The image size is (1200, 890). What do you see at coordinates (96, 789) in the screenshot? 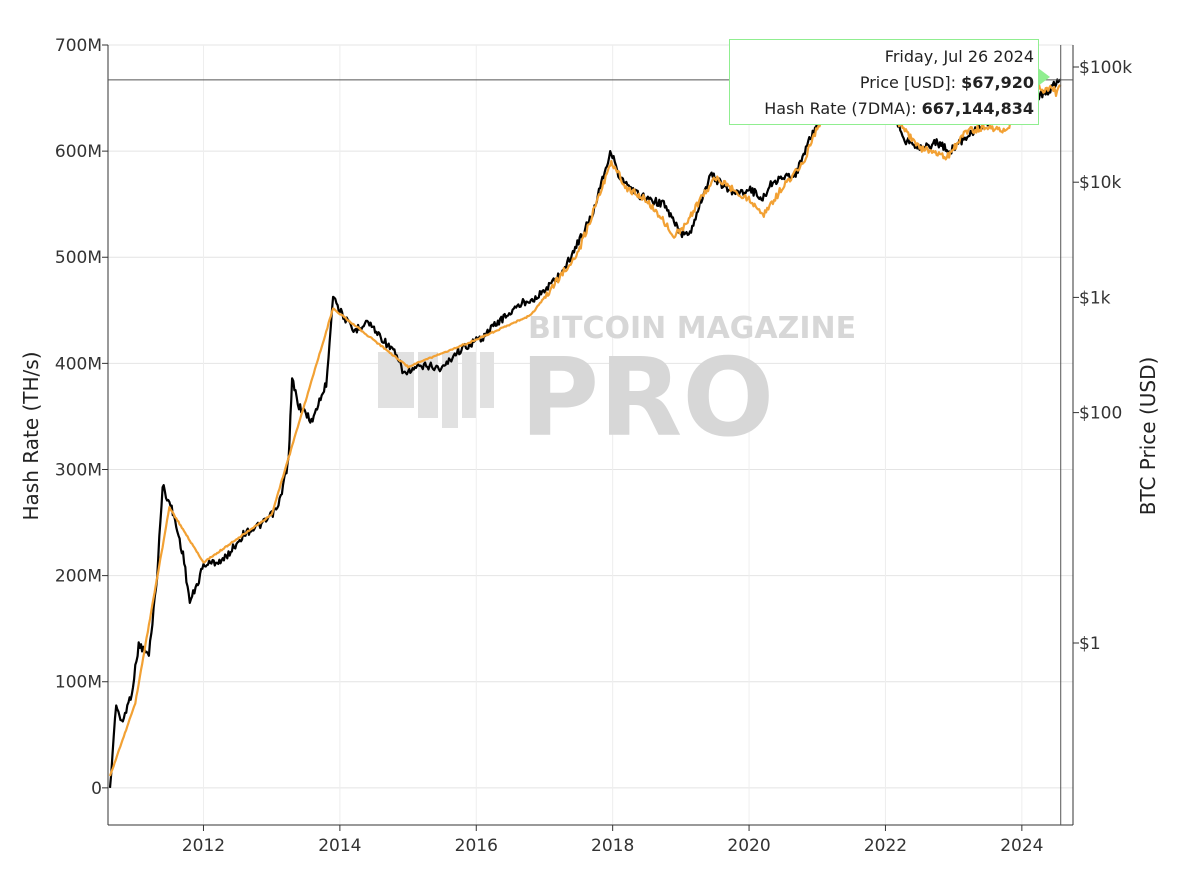
I see `y-left-tick-label: 0` at bounding box center [96, 789].